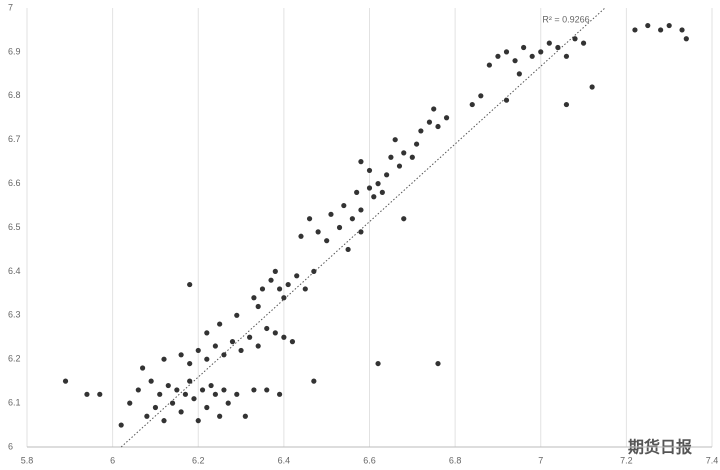  What do you see at coordinates (626, 460) in the screenshot?
I see `x-tick-label: 7.2` at bounding box center [626, 460].